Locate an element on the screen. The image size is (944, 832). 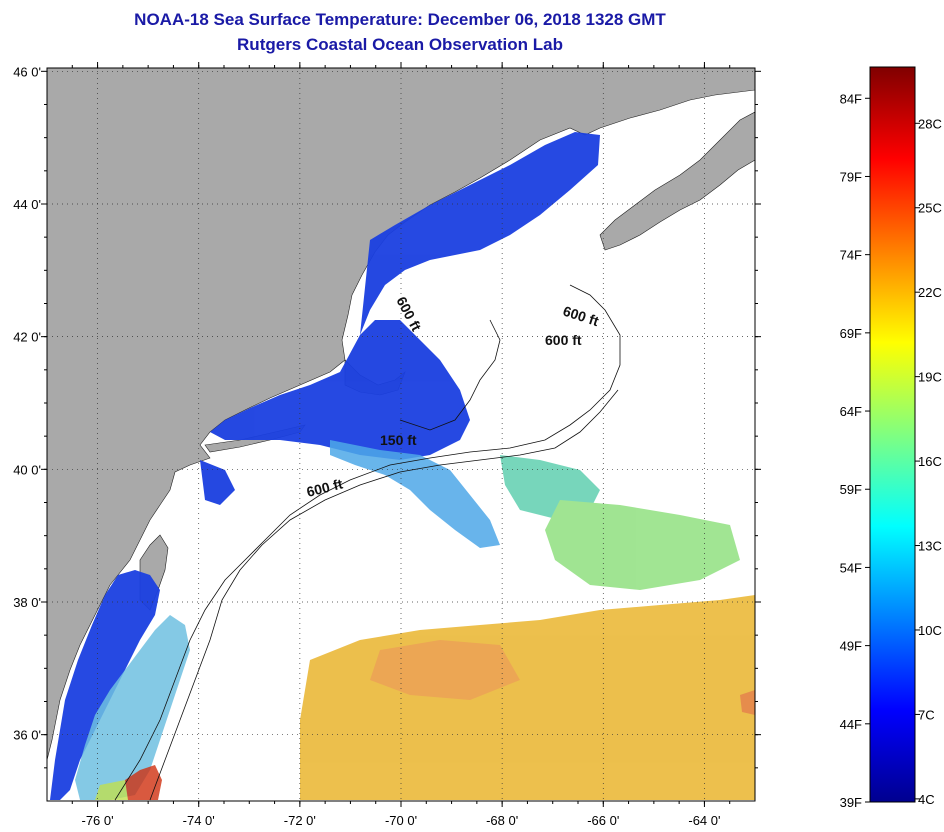
lon-label: -70 0' is located at coordinates (401, 820).